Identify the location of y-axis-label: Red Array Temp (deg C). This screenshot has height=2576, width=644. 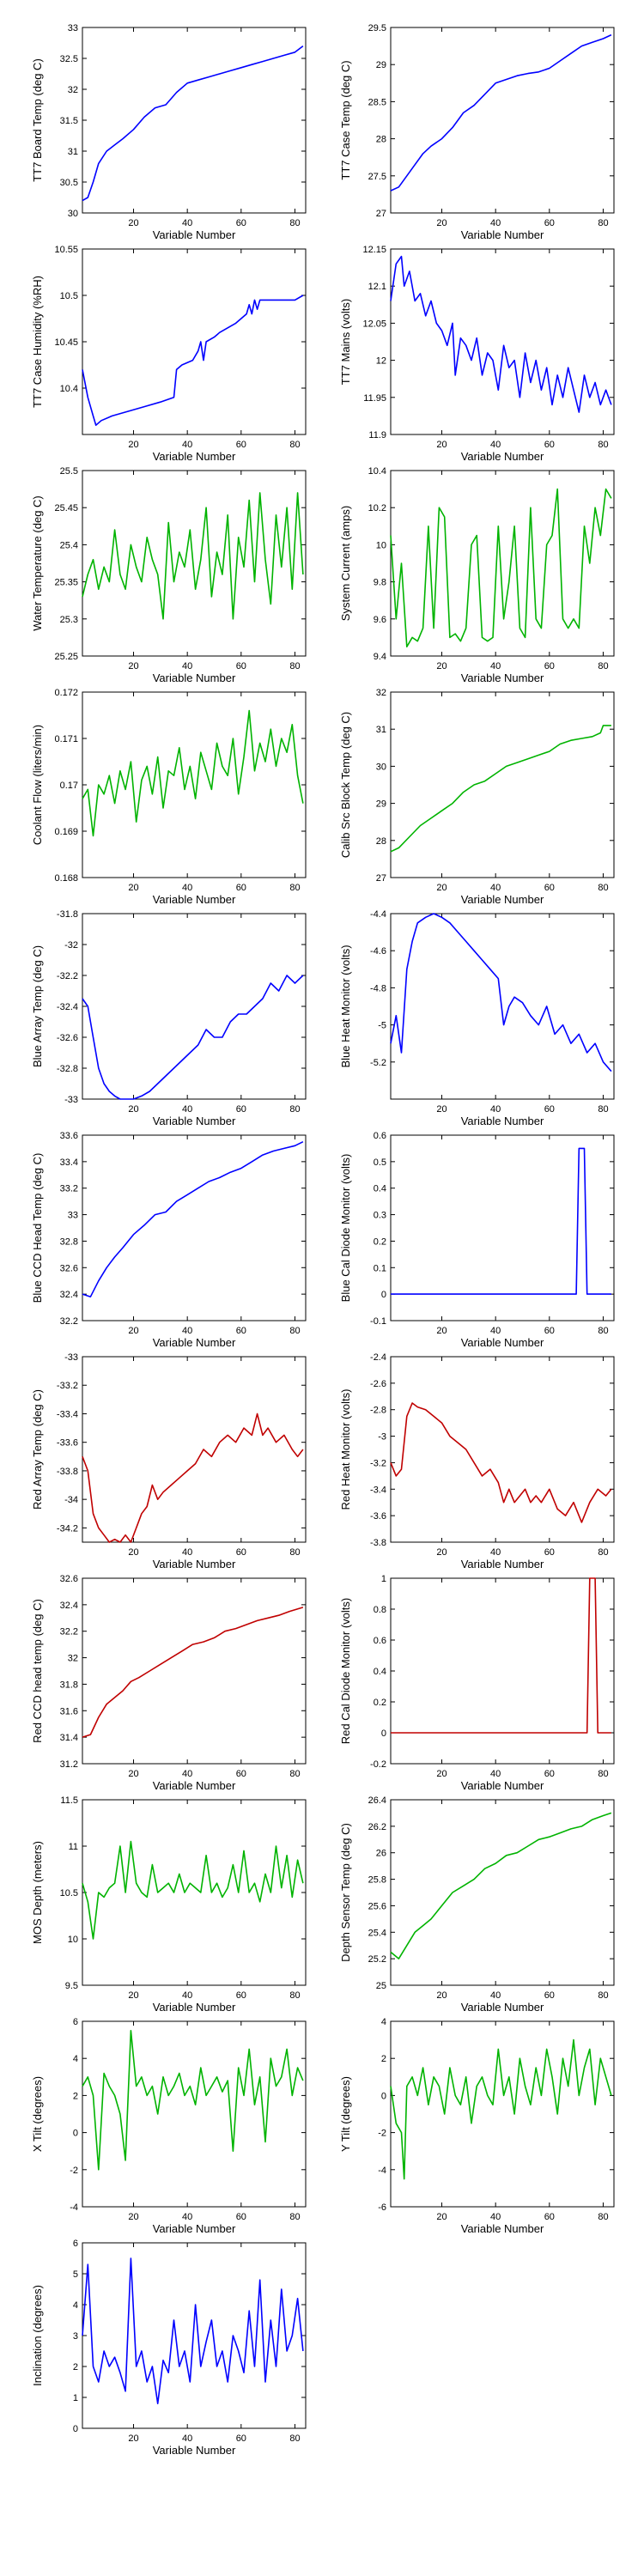
(37, 1449).